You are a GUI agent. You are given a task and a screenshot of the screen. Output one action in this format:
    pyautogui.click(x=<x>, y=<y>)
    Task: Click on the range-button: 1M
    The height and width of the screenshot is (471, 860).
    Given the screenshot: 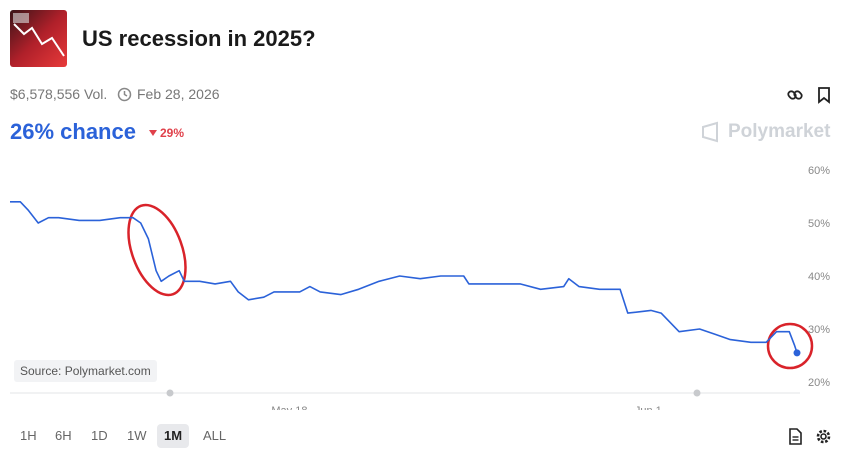 What is the action you would take?
    pyautogui.click(x=173, y=436)
    